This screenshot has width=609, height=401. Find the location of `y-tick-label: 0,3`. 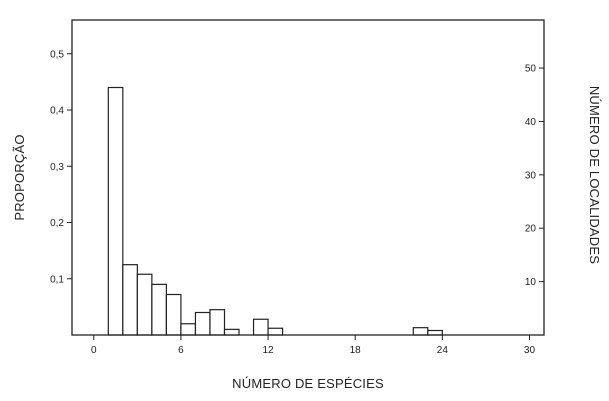

y-tick-label: 0,3 is located at coordinates (57, 167).